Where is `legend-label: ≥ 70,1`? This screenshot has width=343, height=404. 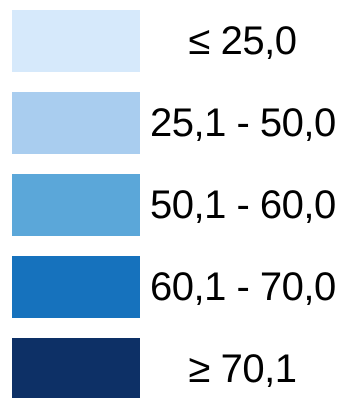
legend-label: ≥ 70,1 is located at coordinates (242, 369).